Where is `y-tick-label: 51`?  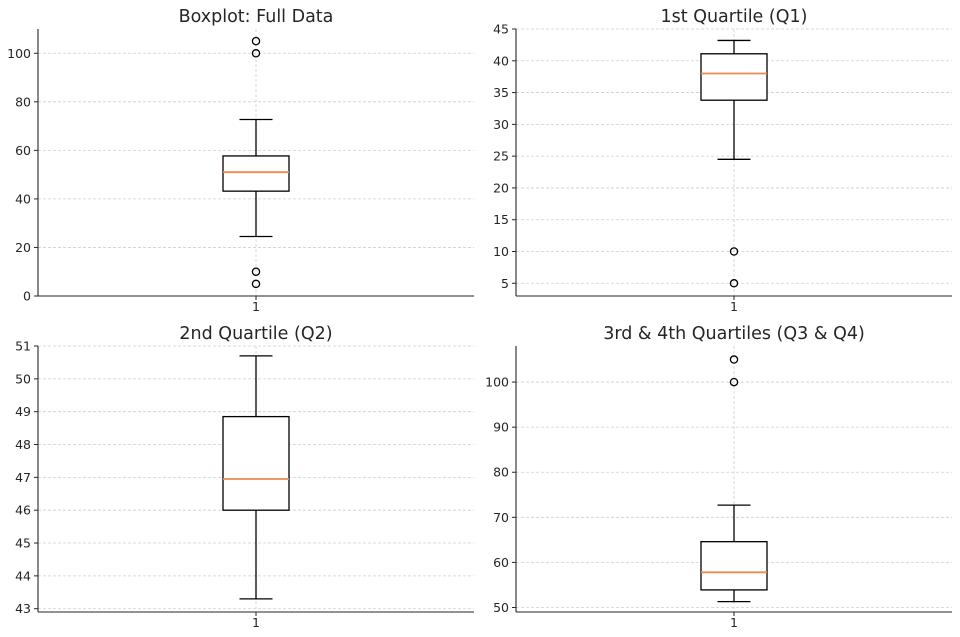 y-tick-label: 51 is located at coordinates (23, 346).